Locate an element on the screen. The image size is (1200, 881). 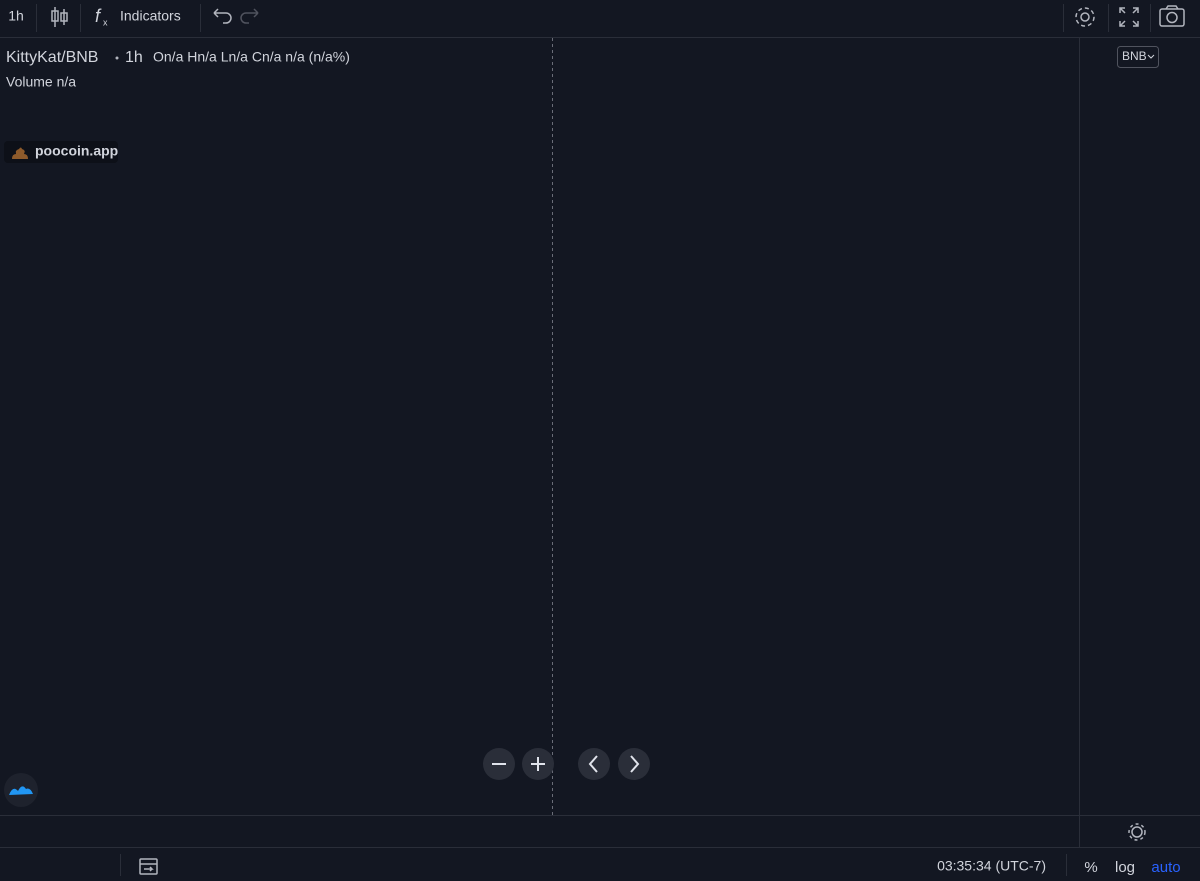
currency-button: BNB is located at coordinates (1138, 57).